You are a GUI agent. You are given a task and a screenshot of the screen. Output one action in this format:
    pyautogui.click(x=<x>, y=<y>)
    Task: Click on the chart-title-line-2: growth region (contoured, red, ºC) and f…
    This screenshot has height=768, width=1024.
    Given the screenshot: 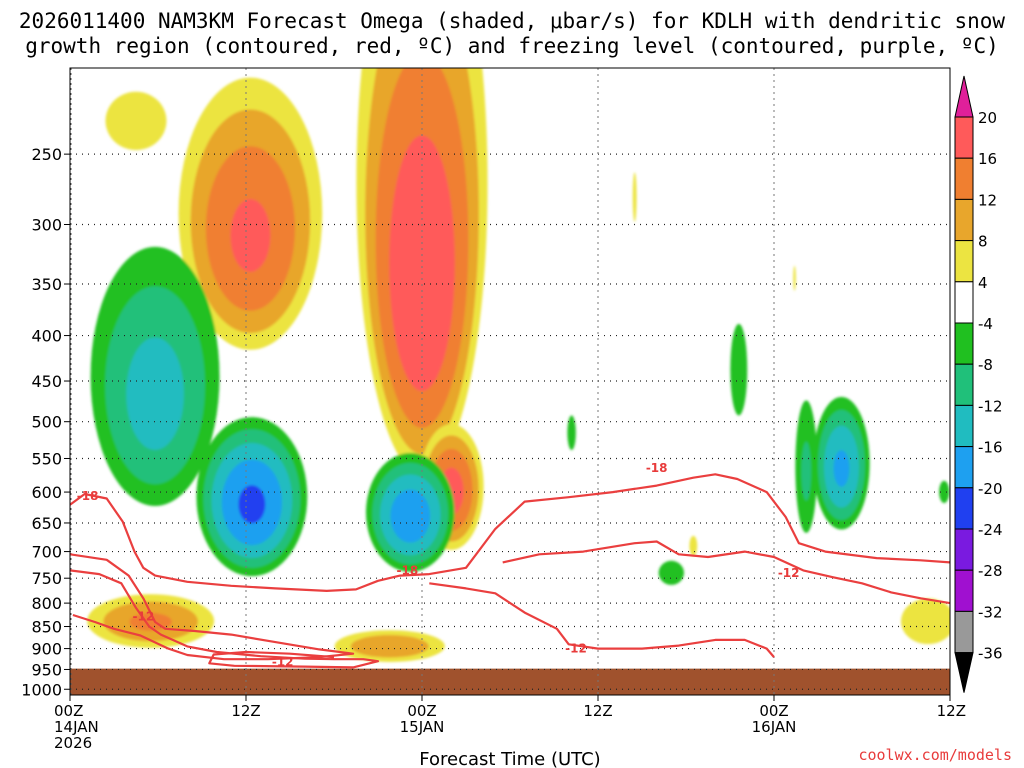 What is the action you would take?
    pyautogui.click(x=512, y=46)
    